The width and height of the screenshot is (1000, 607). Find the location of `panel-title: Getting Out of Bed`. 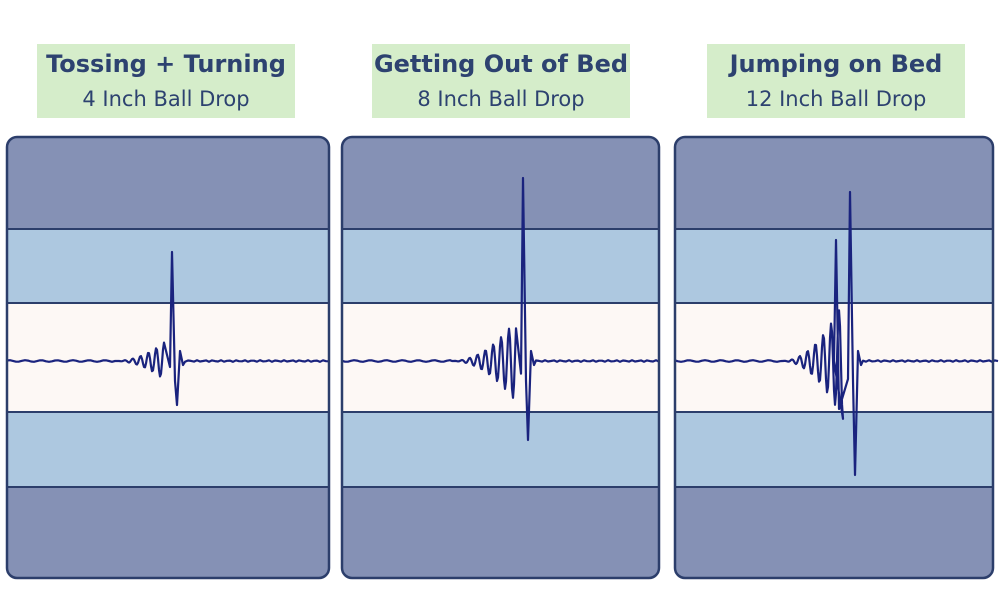

panel-title: Getting Out of Bed is located at coordinates (501, 64).